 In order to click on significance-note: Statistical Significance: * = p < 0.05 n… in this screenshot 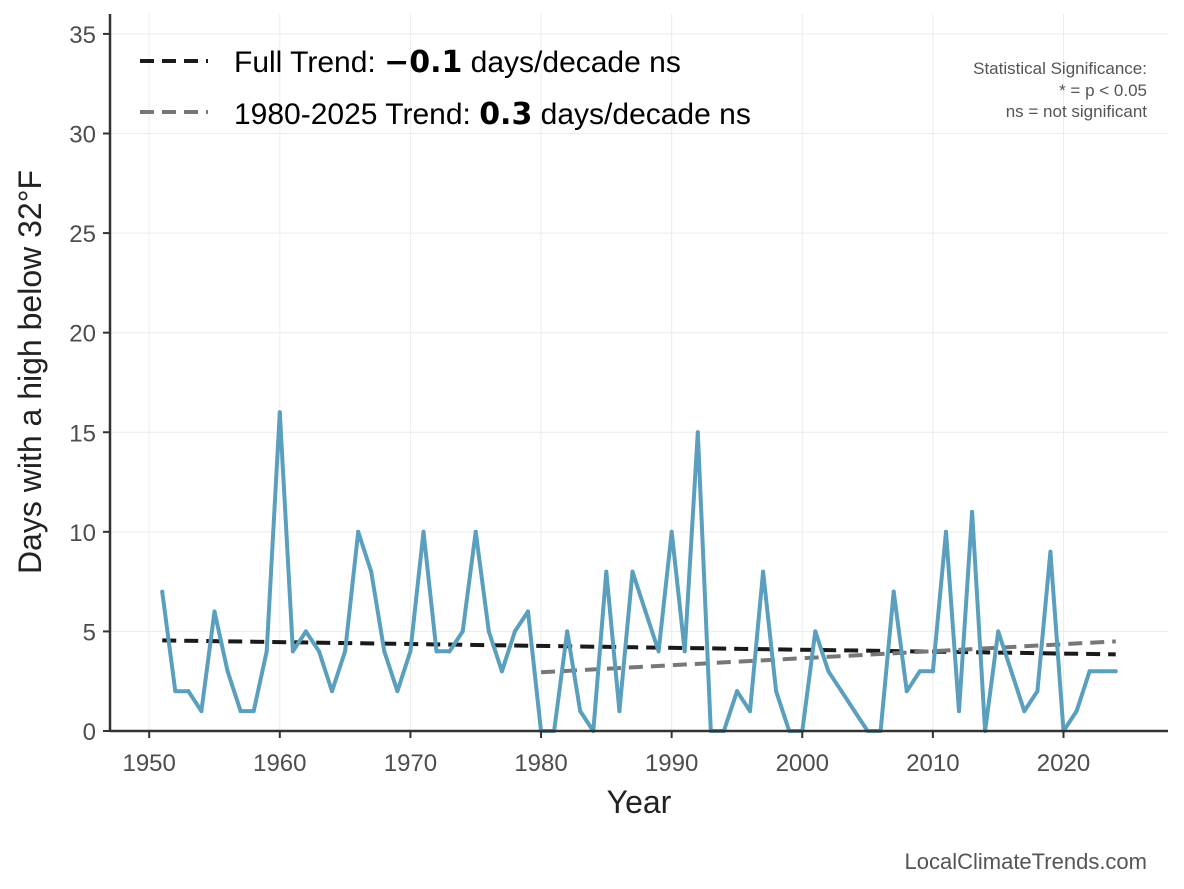, I will do `click(1060, 90)`.